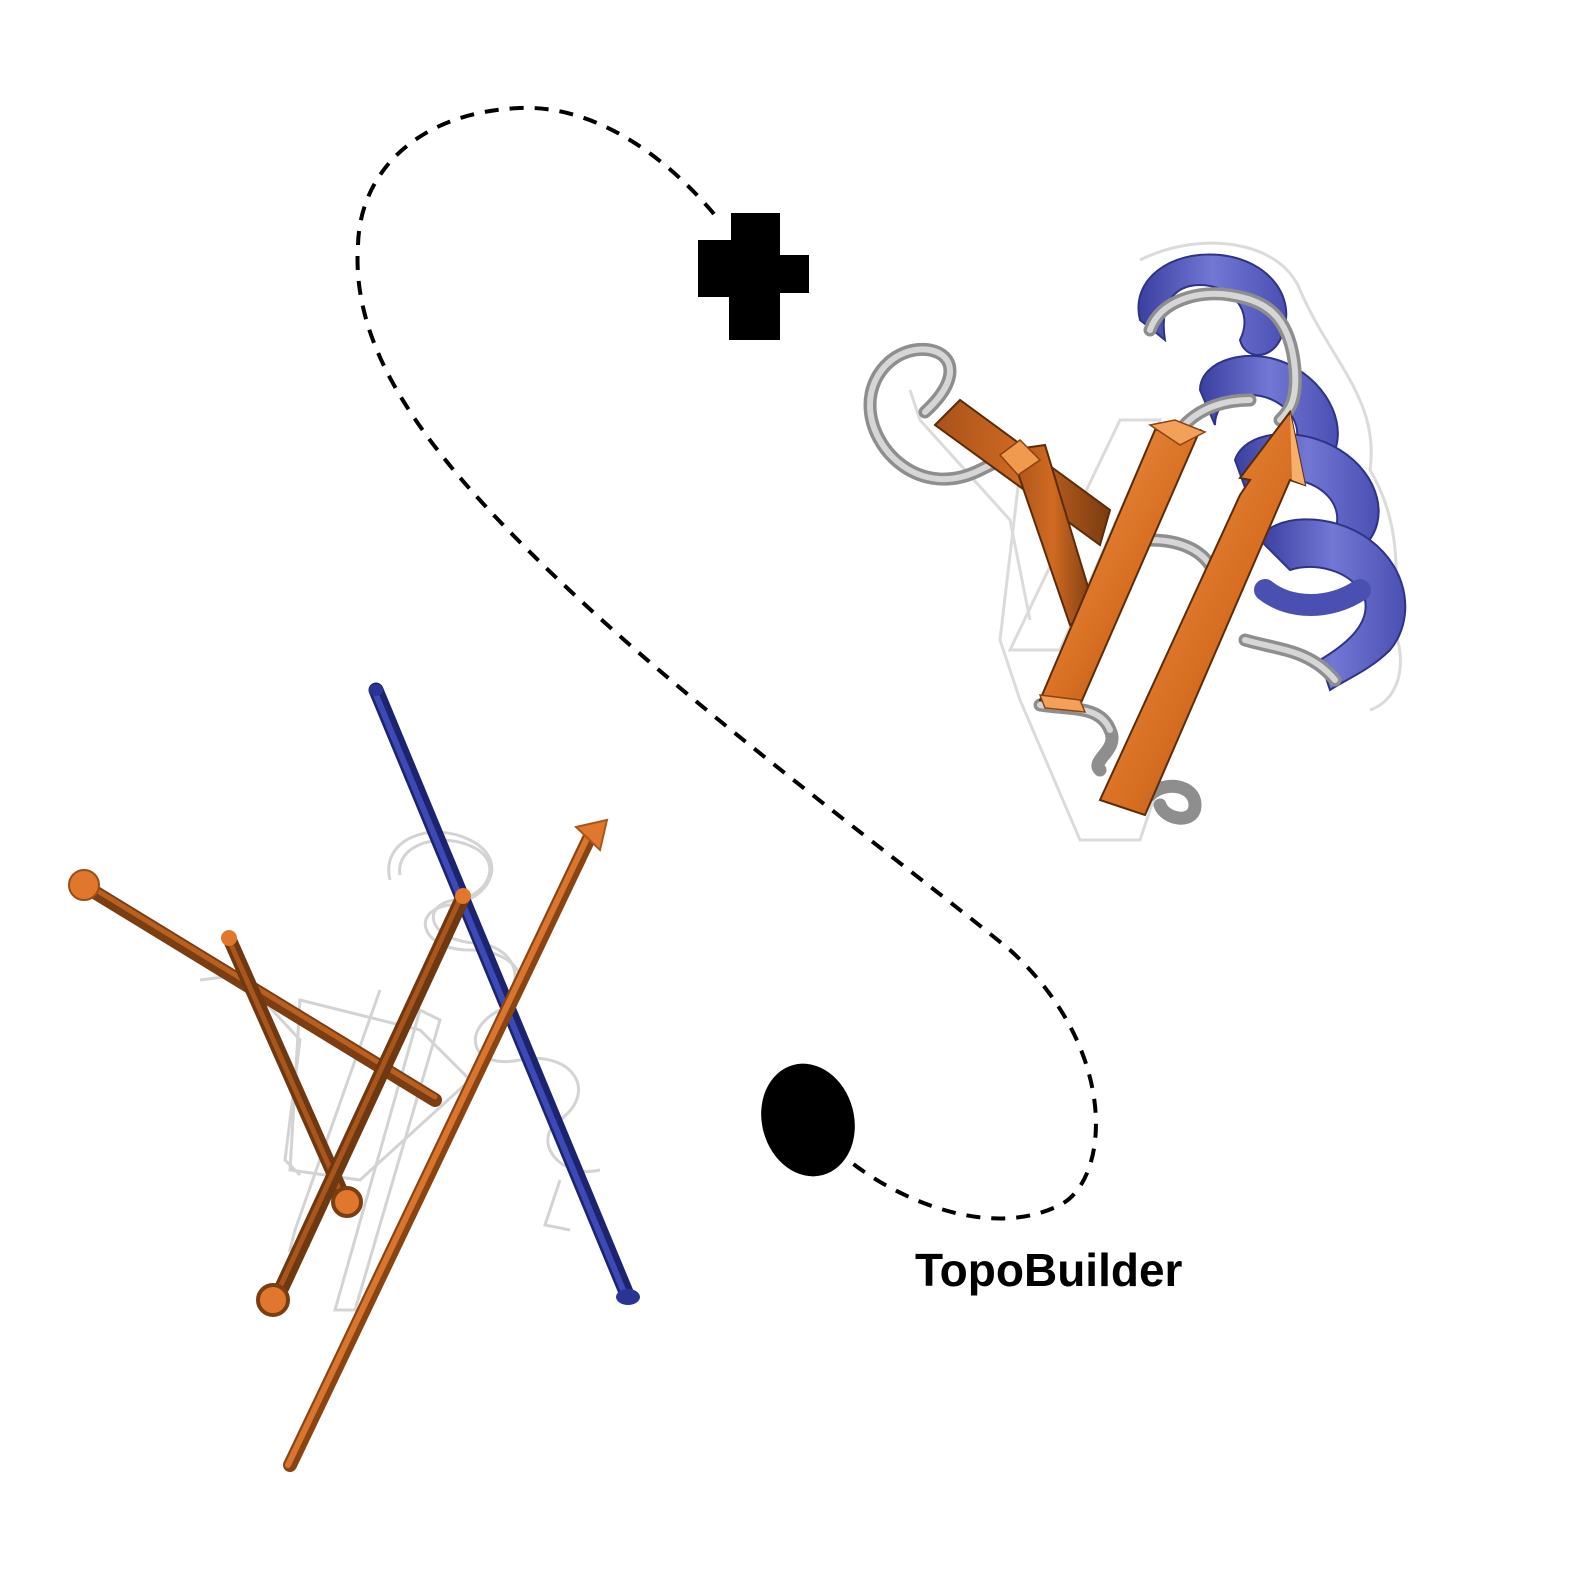 The height and width of the screenshot is (1596, 1596). I want to click on designed-protein-cartoon, so click(1135, 541).